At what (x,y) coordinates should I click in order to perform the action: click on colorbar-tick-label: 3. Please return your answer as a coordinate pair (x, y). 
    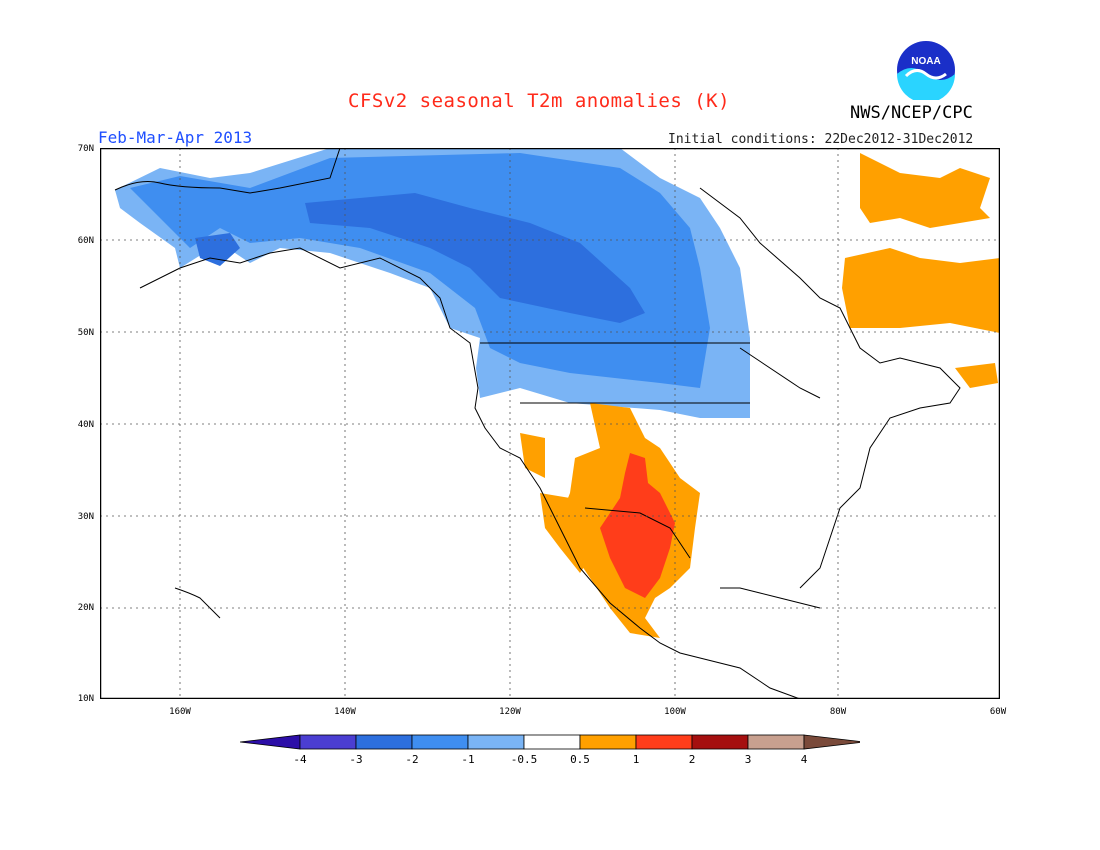
    Looking at the image, I should click on (748, 759).